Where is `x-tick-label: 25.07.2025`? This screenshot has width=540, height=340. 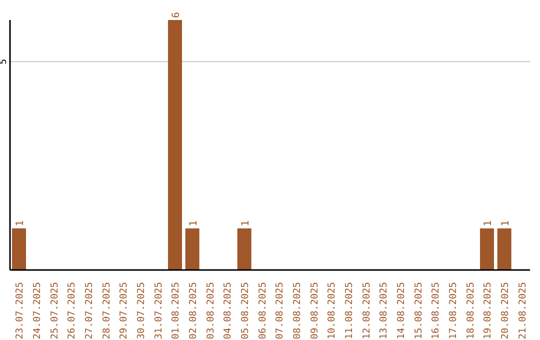
x-tick-label: 25.07.2025 is located at coordinates (54, 311).